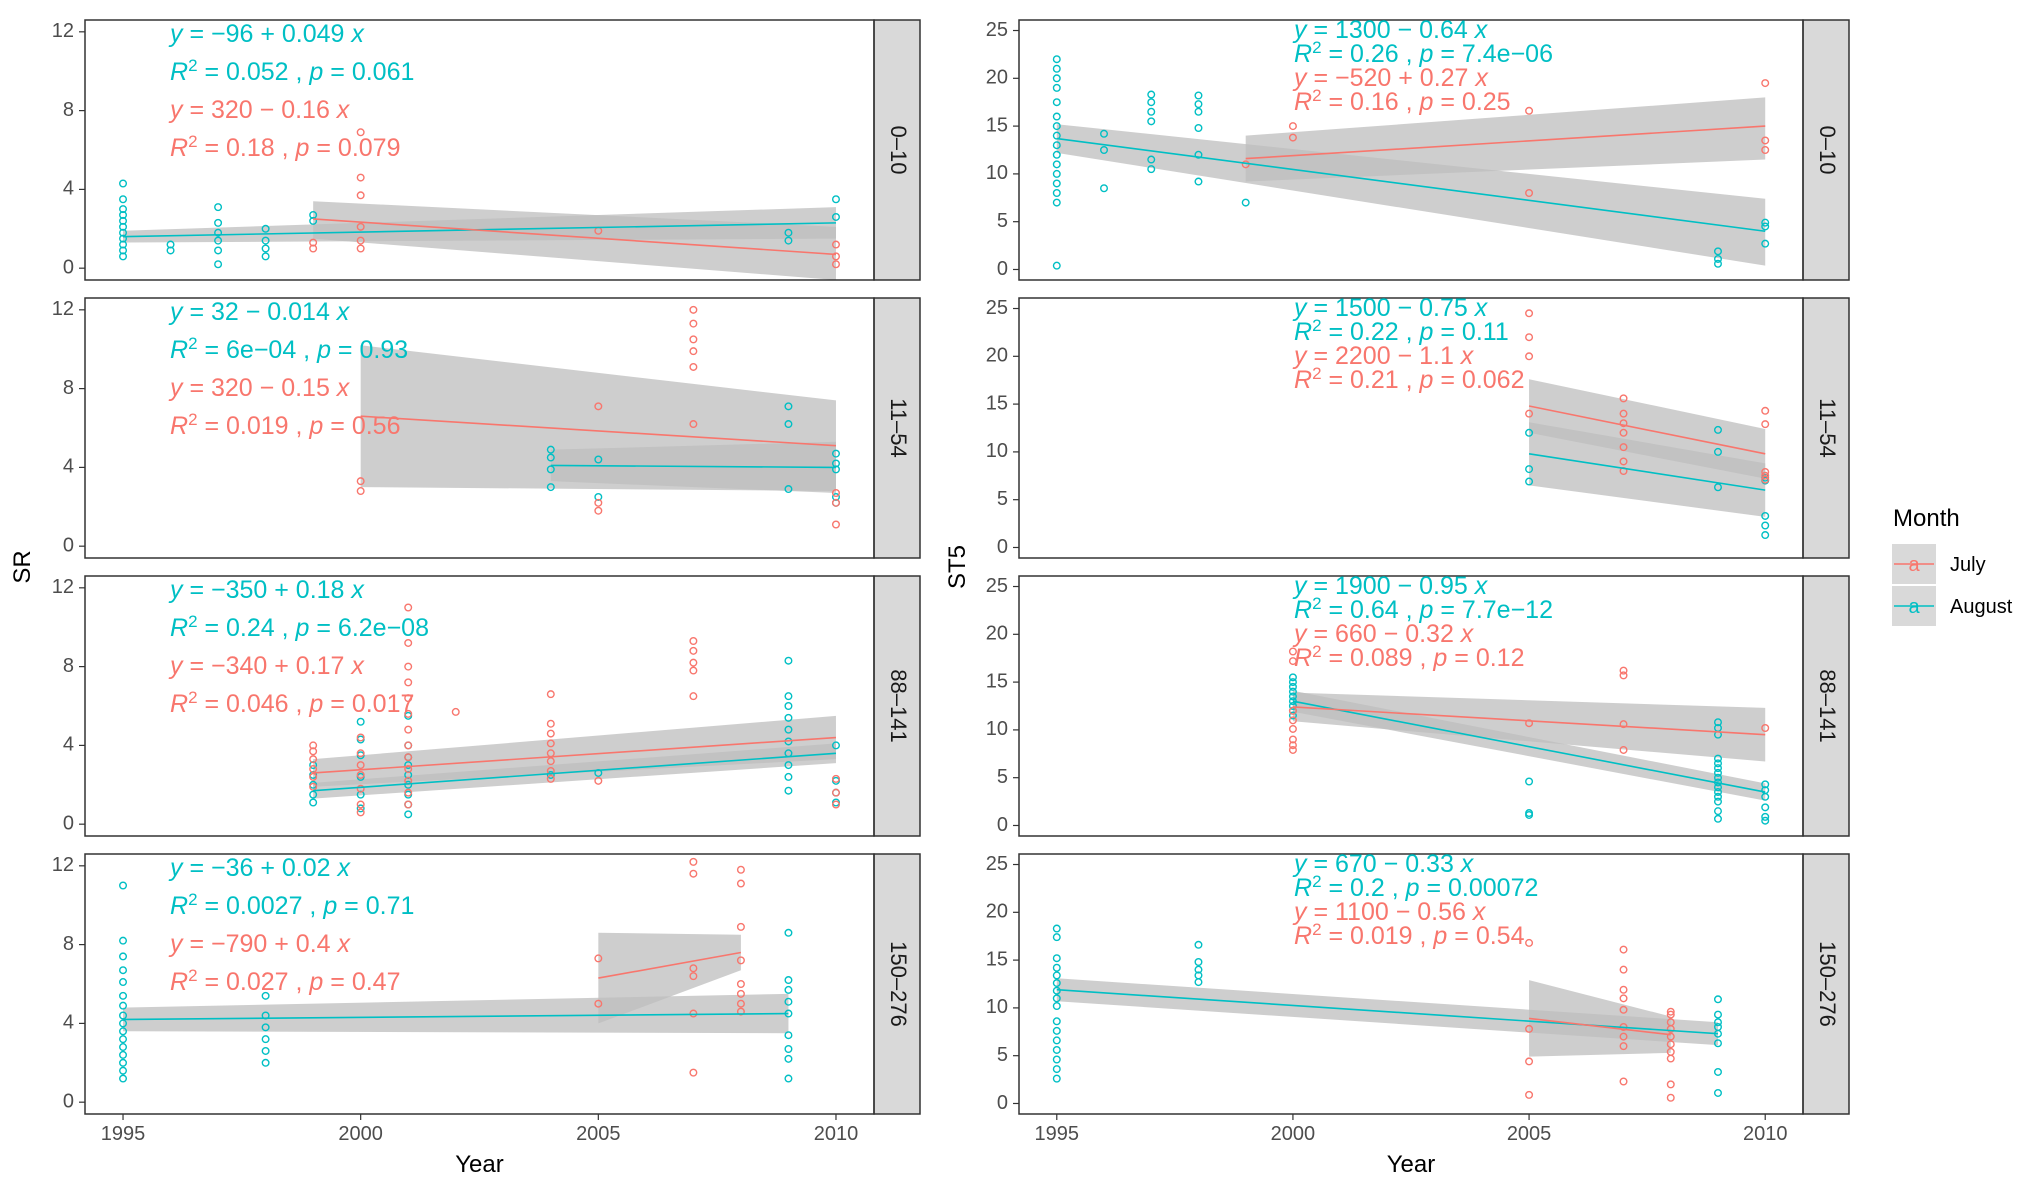 Image resolution: width=2032 pixels, height=1187 pixels. I want to click on regression-line-august, so click(1411, 185).